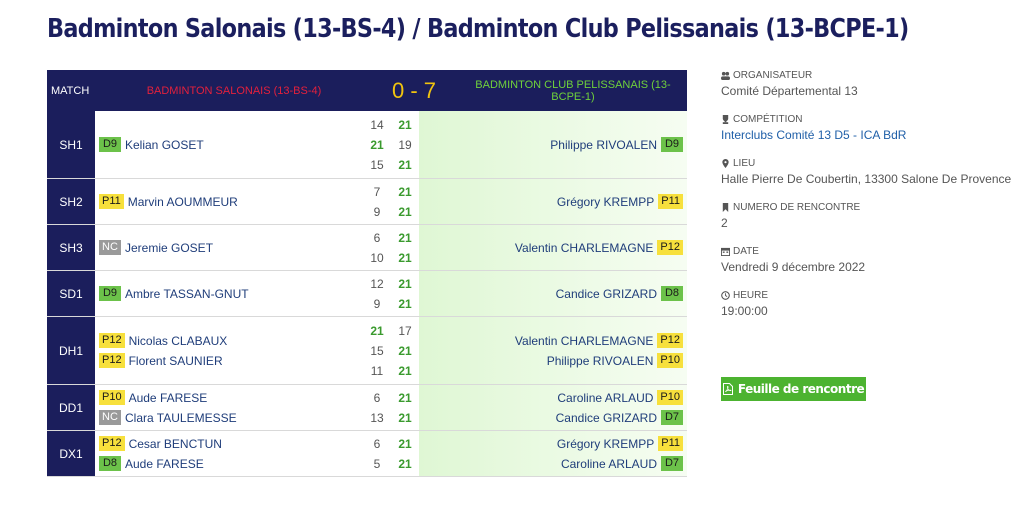  I want to click on away-team-name: BADMINTON CLUB PELISSANAIS (13-BCPE-1), so click(573, 90).